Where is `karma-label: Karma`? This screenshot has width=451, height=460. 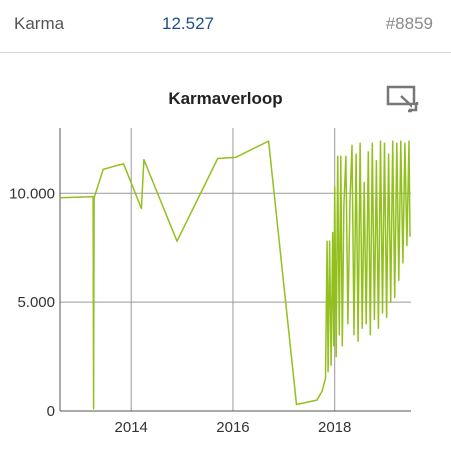 karma-label: Karma is located at coordinates (39, 23).